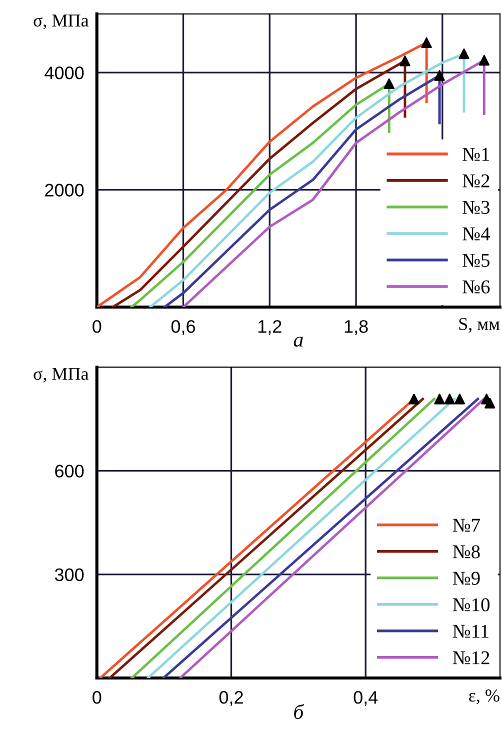 The image size is (502, 733). I want to click on x-tick-label: 0,6, so click(183, 328).